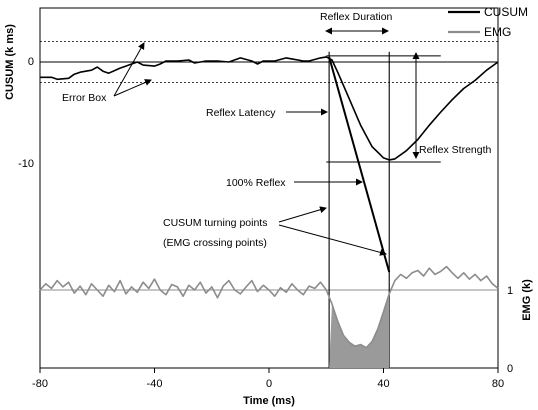  I want to click on y-right-tick-label: 1, so click(510, 291).